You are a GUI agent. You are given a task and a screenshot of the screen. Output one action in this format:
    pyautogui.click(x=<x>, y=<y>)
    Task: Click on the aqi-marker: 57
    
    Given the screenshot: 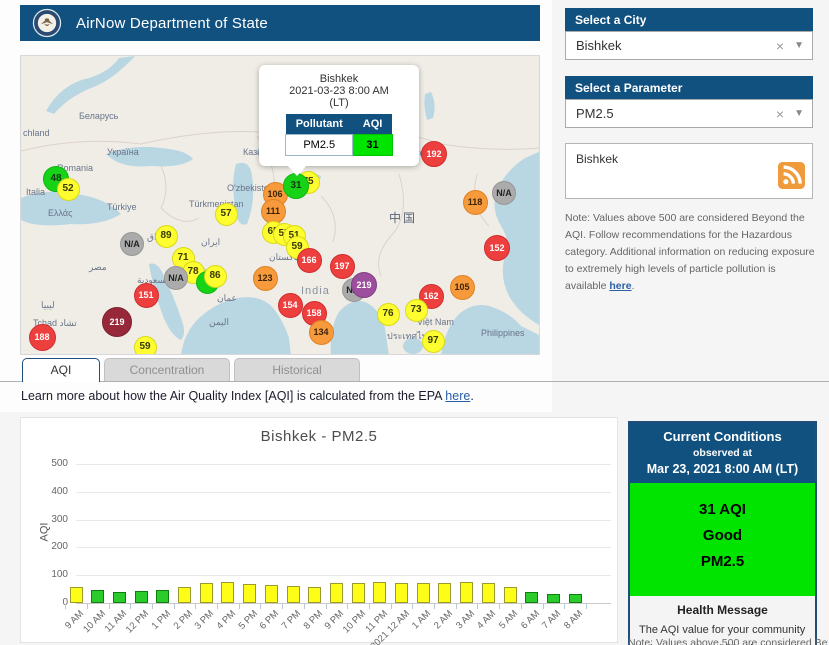 What is the action you would take?
    pyautogui.click(x=226, y=214)
    